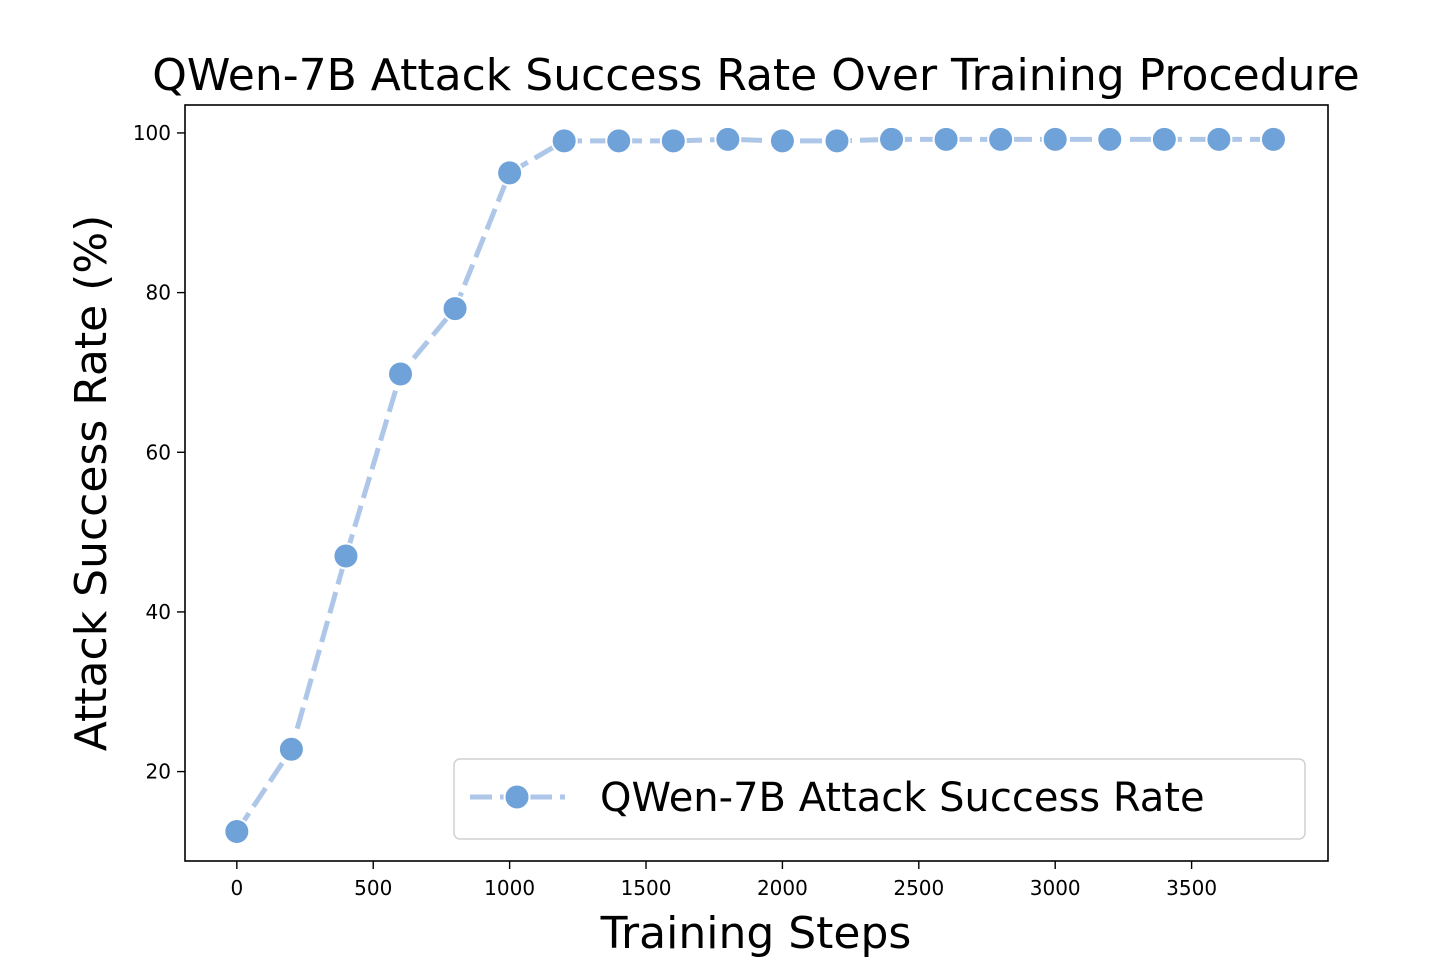 The width and height of the screenshot is (1444, 980). I want to click on x-tick-label: 3500, so click(1191, 888).